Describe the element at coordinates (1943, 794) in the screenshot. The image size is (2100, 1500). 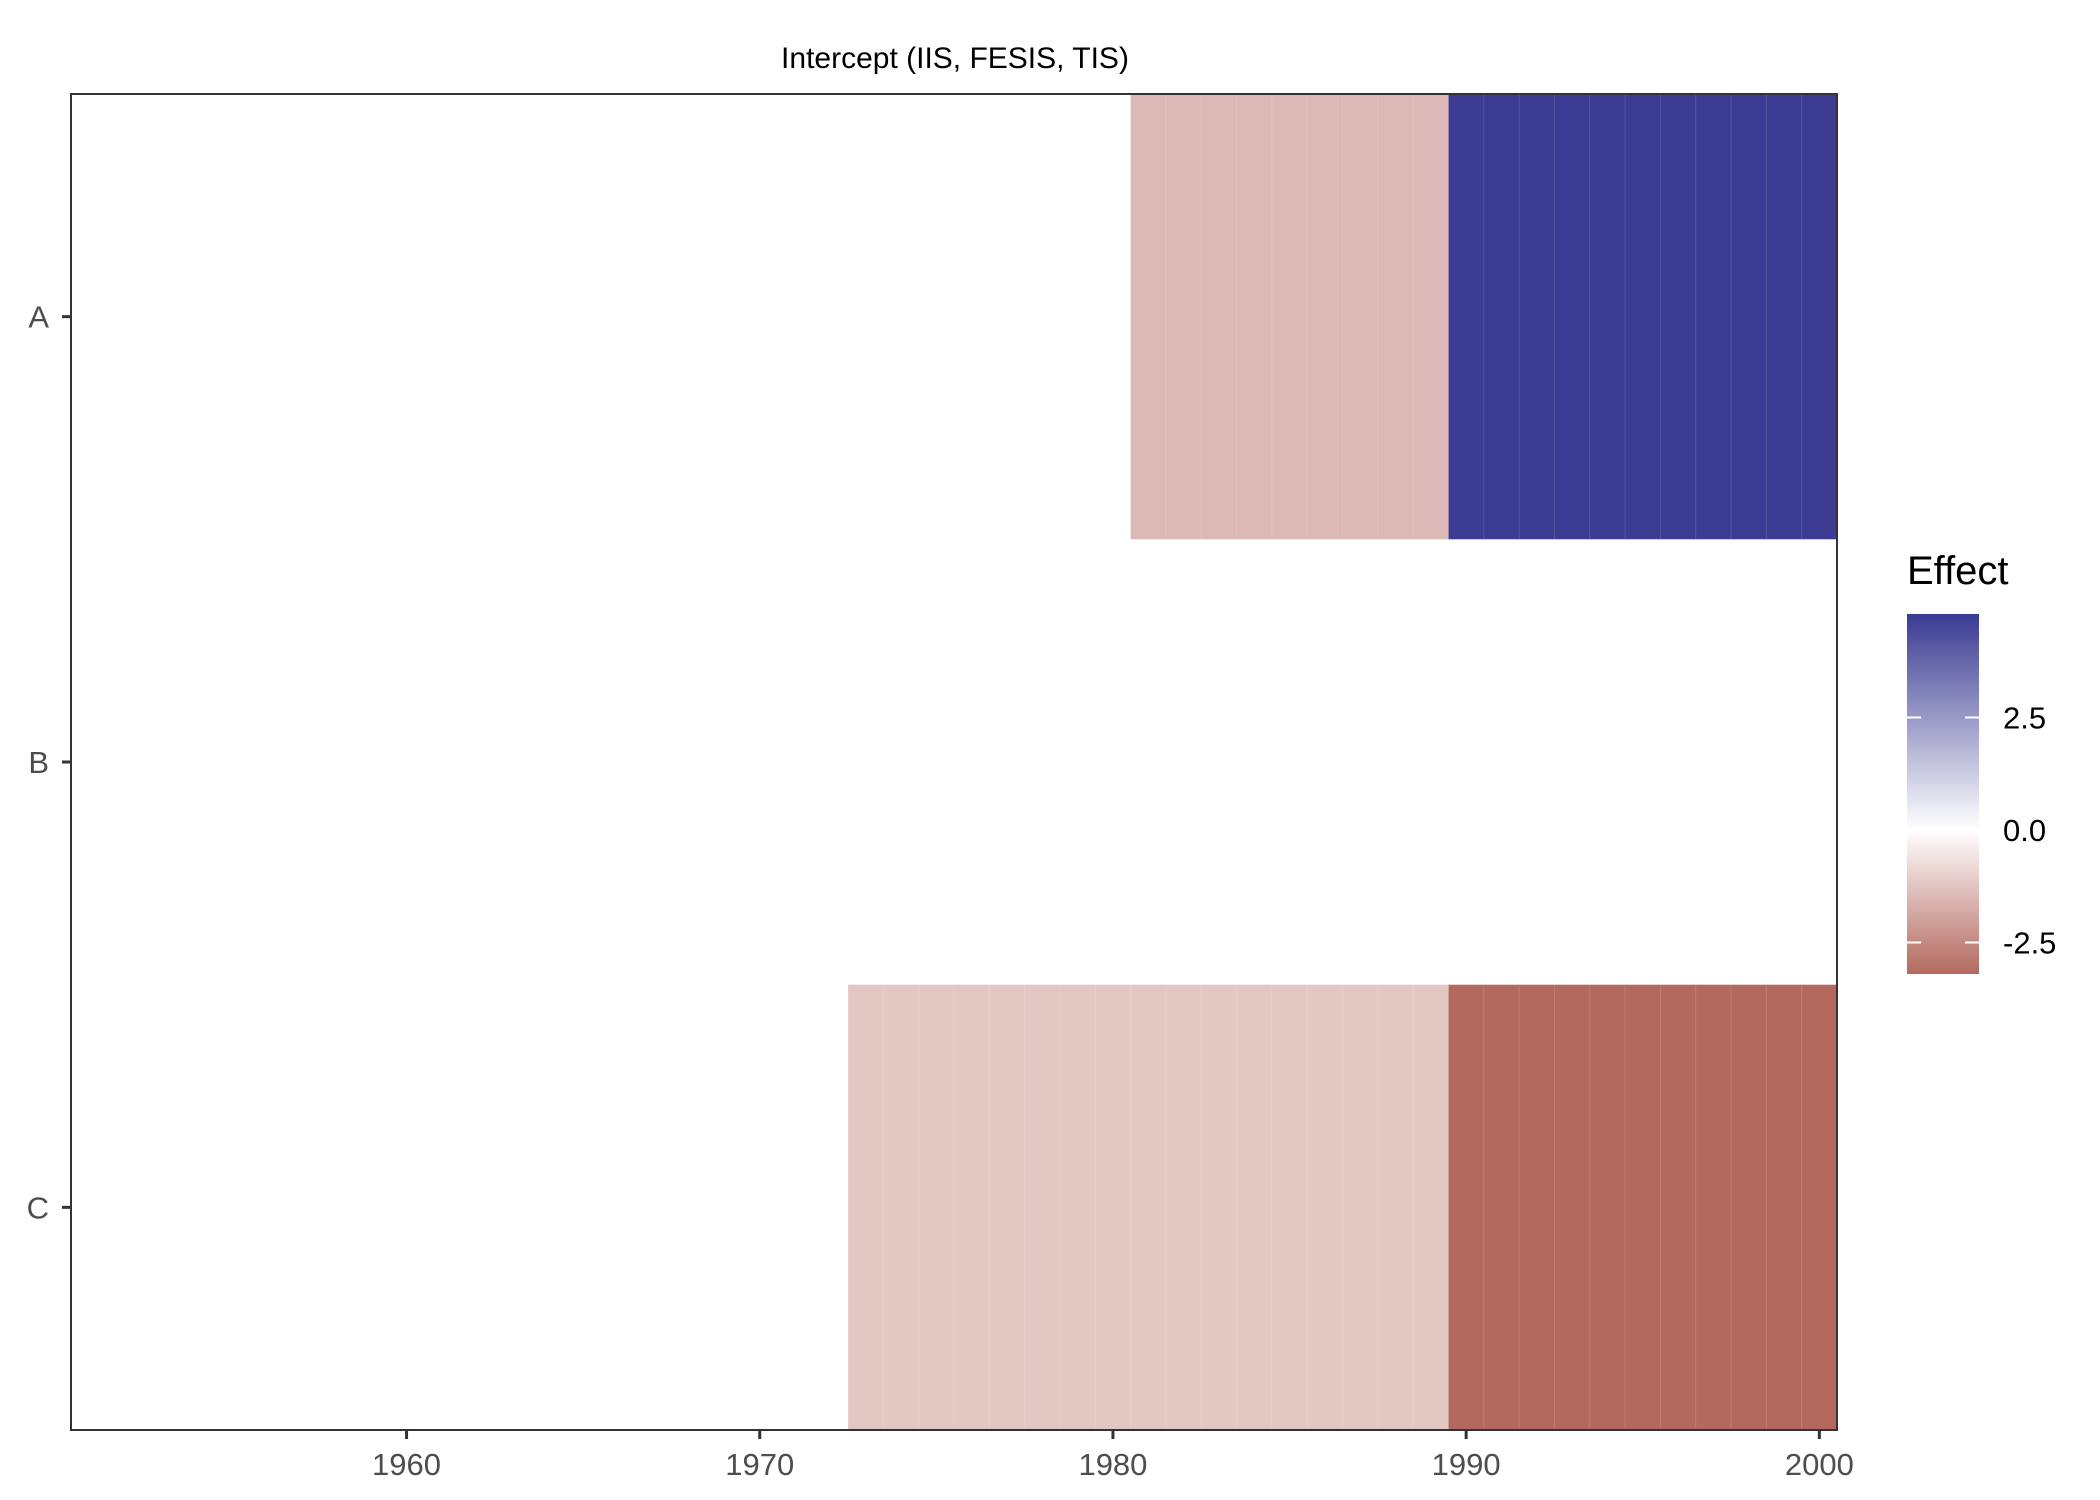
I see `legend-colorbar` at that location.